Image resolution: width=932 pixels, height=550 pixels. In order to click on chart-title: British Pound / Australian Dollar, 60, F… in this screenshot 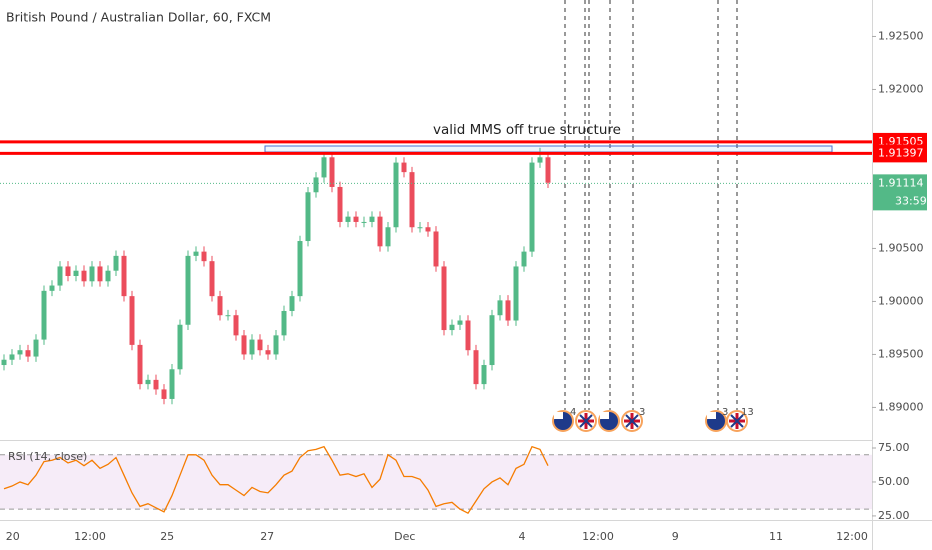, I will do `click(138, 17)`.